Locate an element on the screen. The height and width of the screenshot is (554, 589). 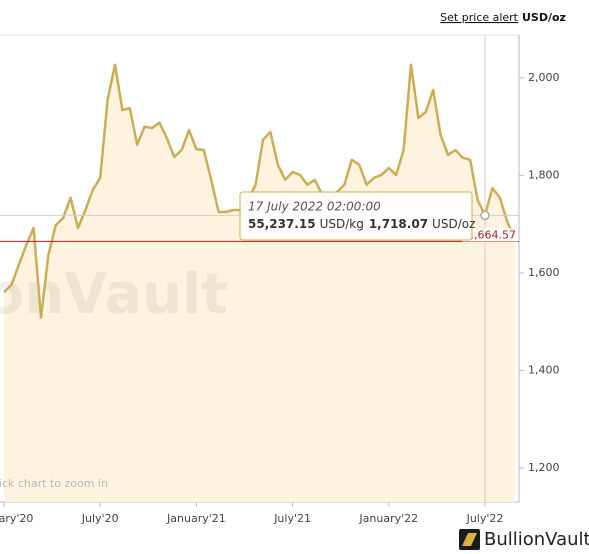
last-price-label-bg is located at coordinates (490, 235).